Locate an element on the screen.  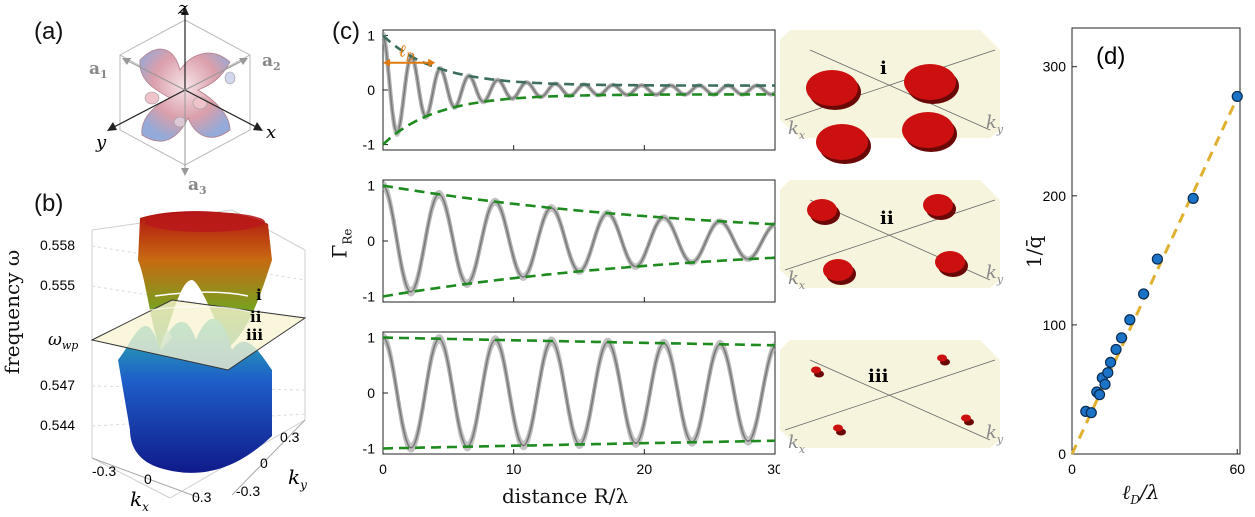
a2-label: a2 is located at coordinates (271, 62).